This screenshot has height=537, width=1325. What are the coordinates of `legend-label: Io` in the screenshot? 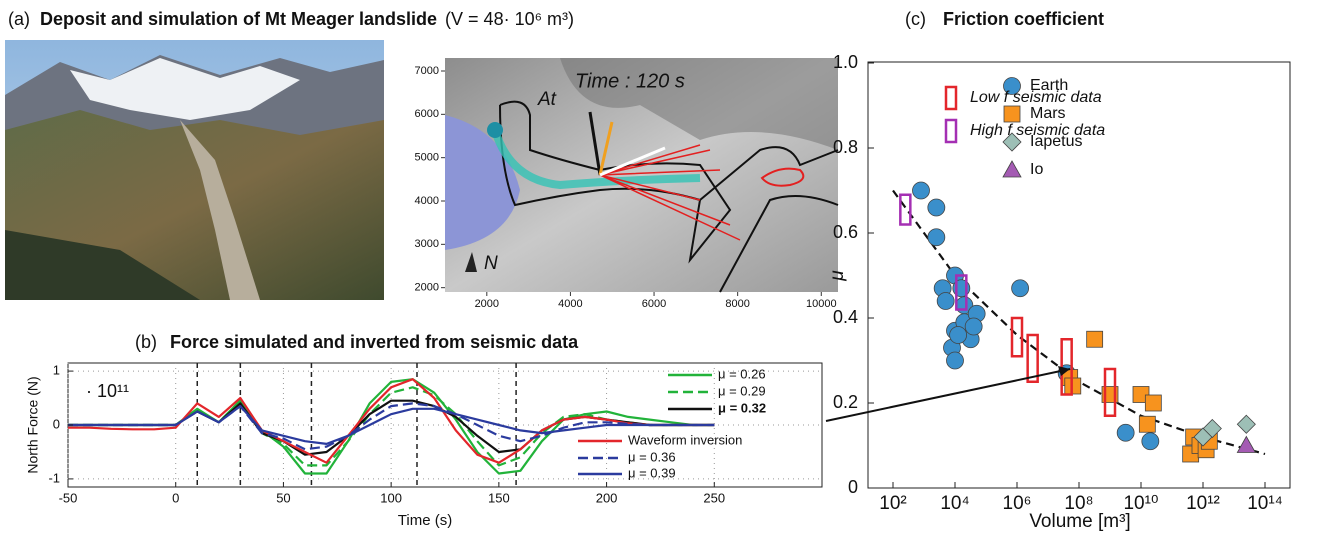 It's located at (1036, 169).